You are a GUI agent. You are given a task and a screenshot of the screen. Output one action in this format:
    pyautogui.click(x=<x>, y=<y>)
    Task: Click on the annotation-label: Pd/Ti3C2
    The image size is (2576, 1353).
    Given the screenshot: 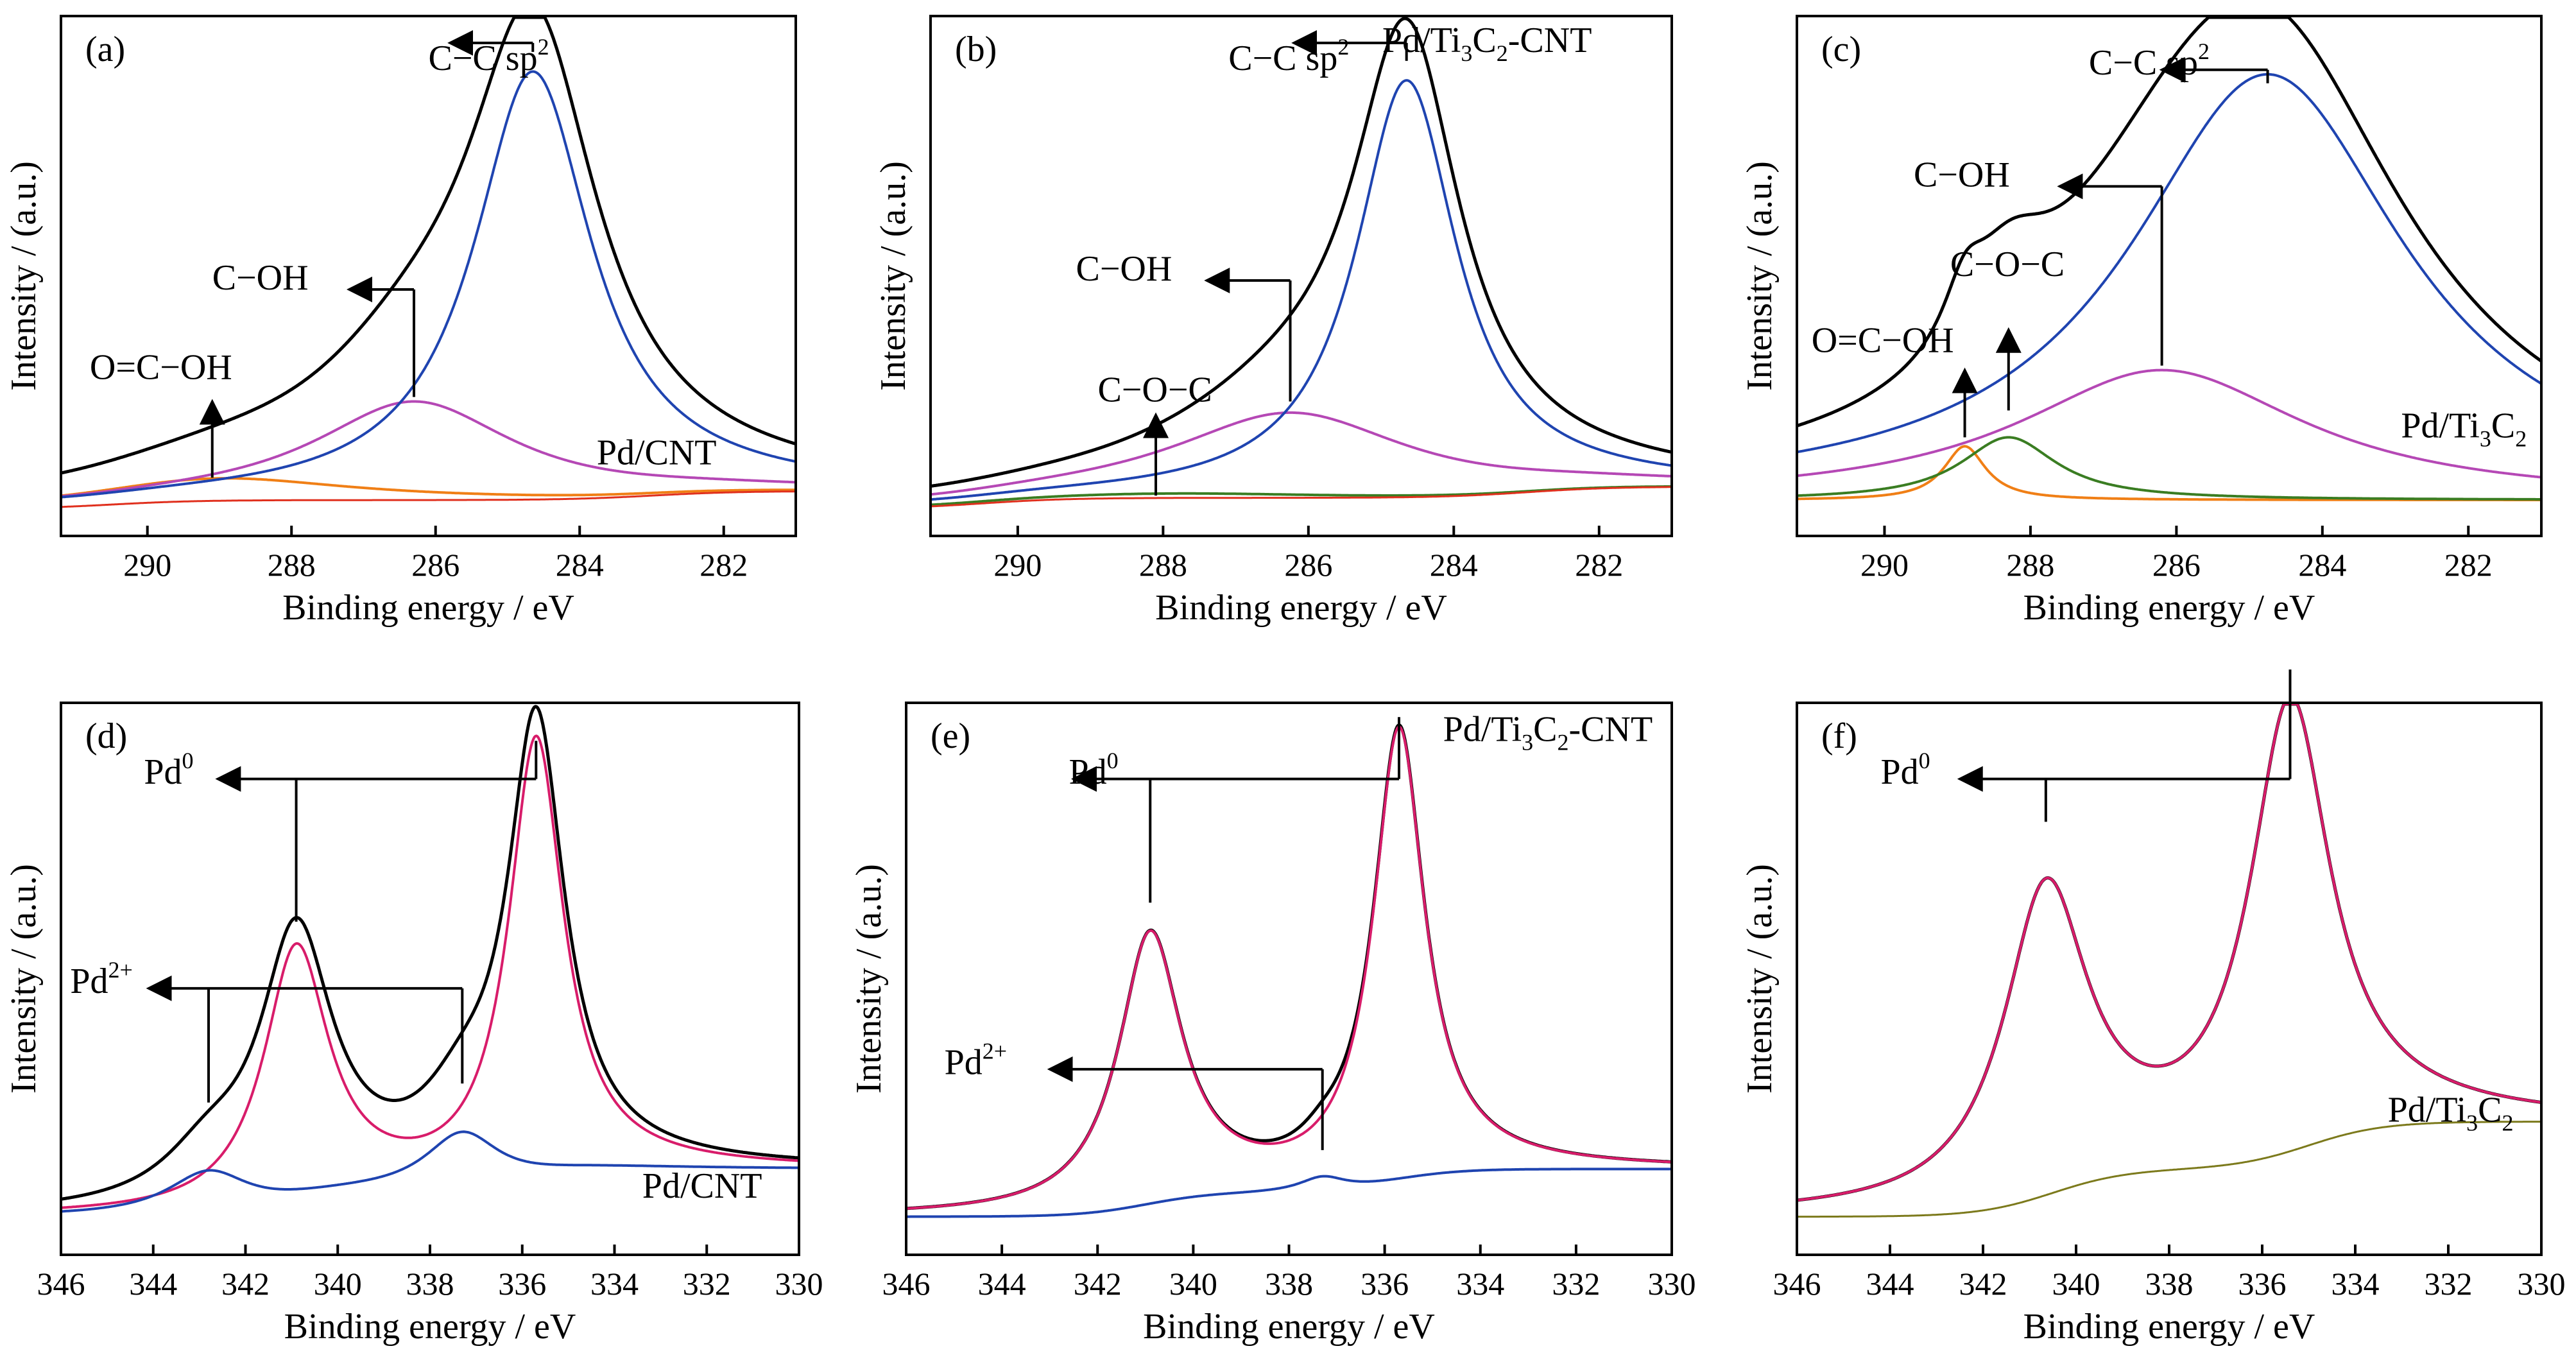 What is the action you would take?
    pyautogui.click(x=2451, y=1113)
    